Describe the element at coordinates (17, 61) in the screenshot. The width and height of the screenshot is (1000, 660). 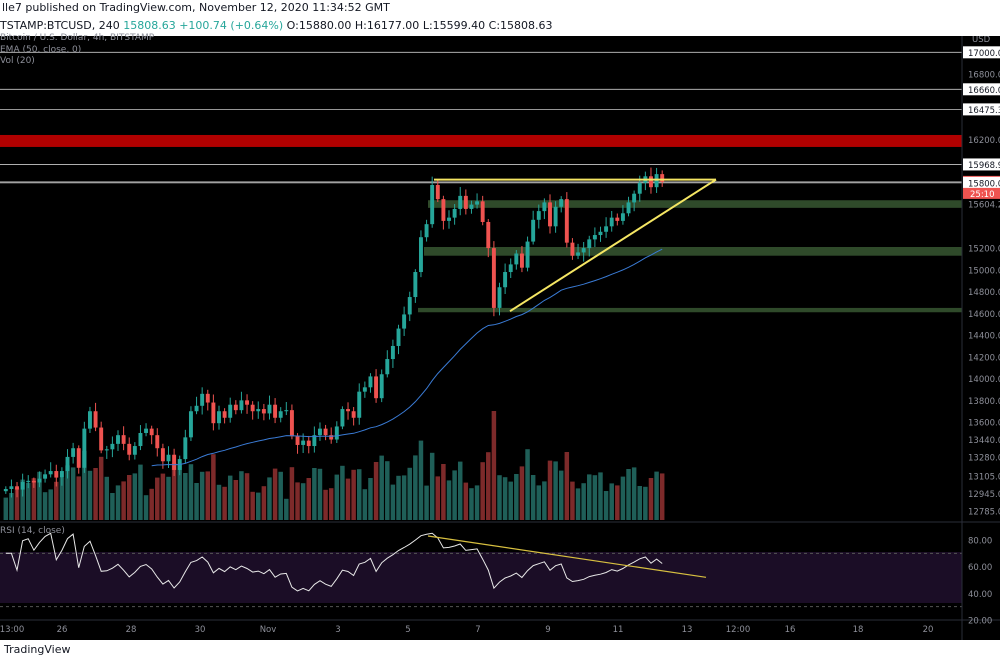
I see `volume-legend: Vol (20)` at that location.